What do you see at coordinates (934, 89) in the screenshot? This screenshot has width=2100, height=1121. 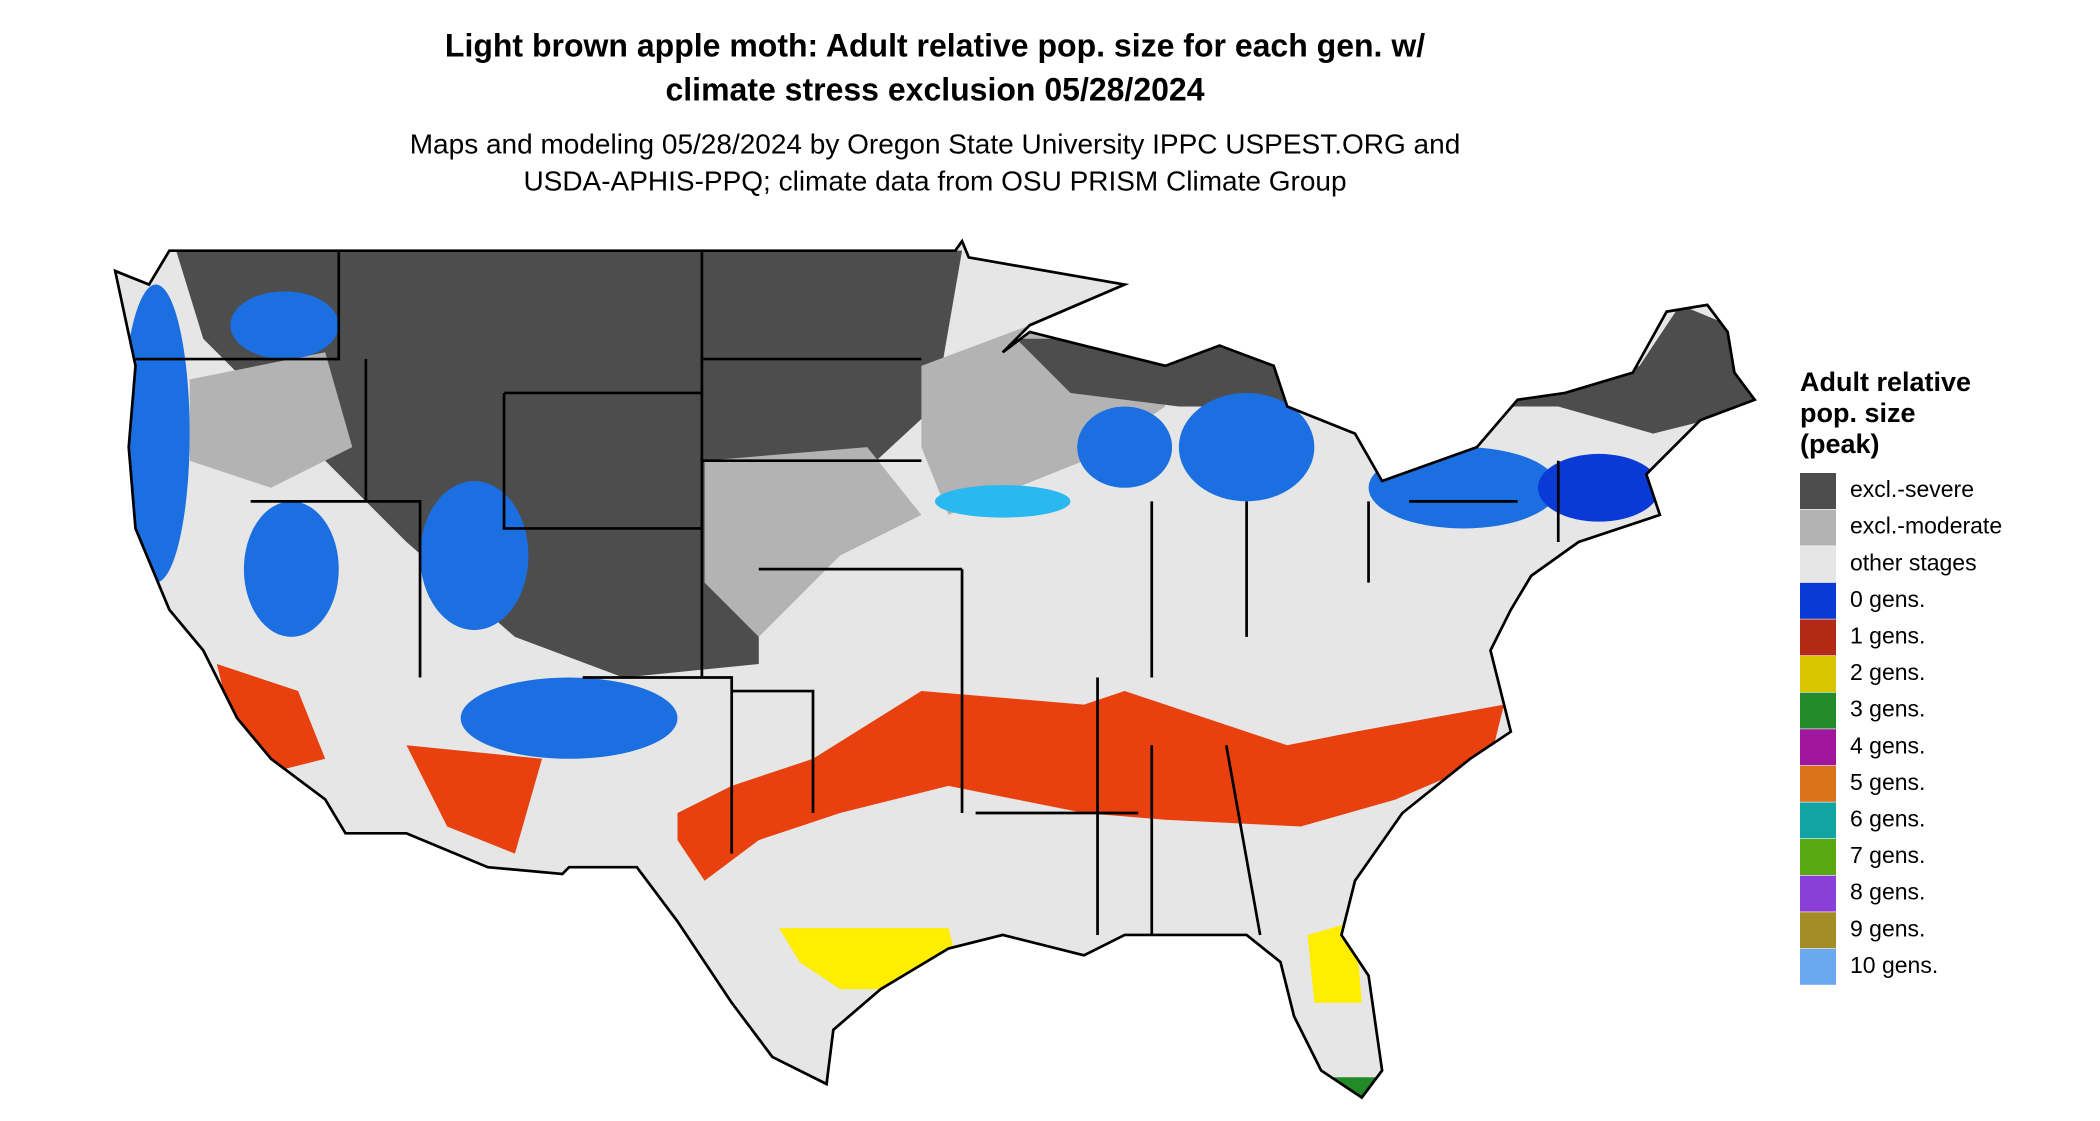 I see `title-line: climate stress exclusion 05/28/2024` at bounding box center [934, 89].